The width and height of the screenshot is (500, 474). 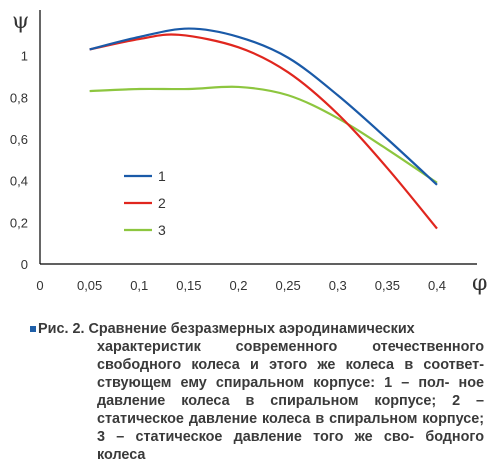 I want to click on legend-label-3: 3, so click(x=162, y=230).